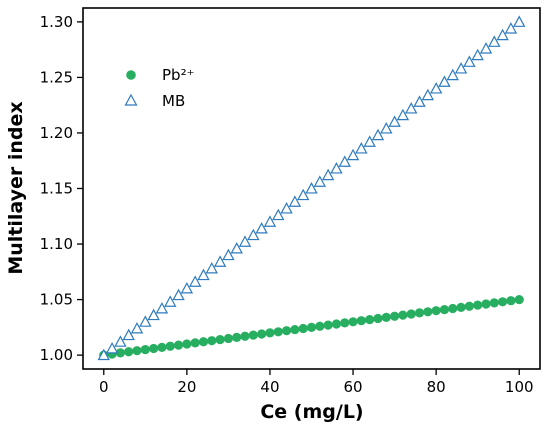 The width and height of the screenshot is (550, 426). Describe the element at coordinates (56, 300) in the screenshot. I see `y-tick-label: 1.05` at that location.